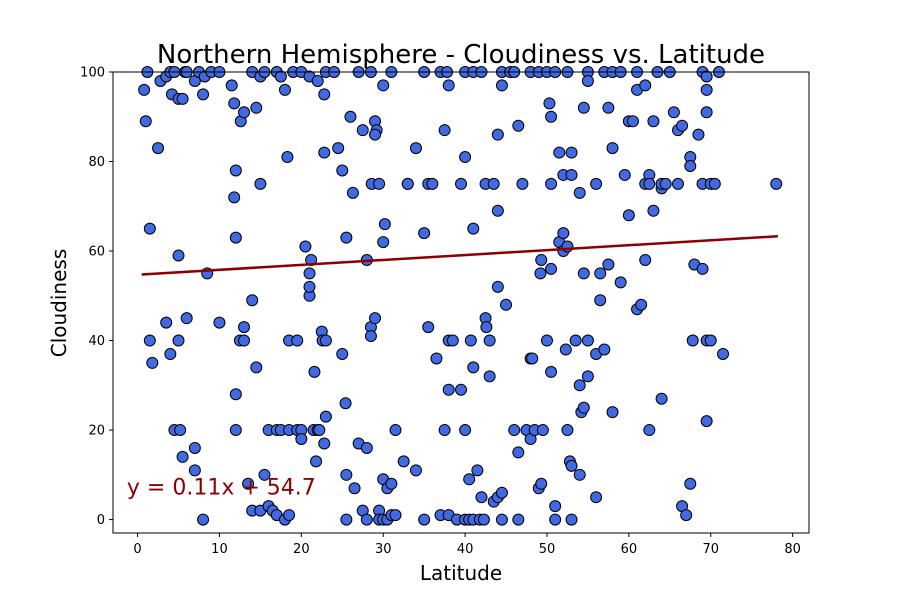  I want to click on regression-line, so click(459, 255).